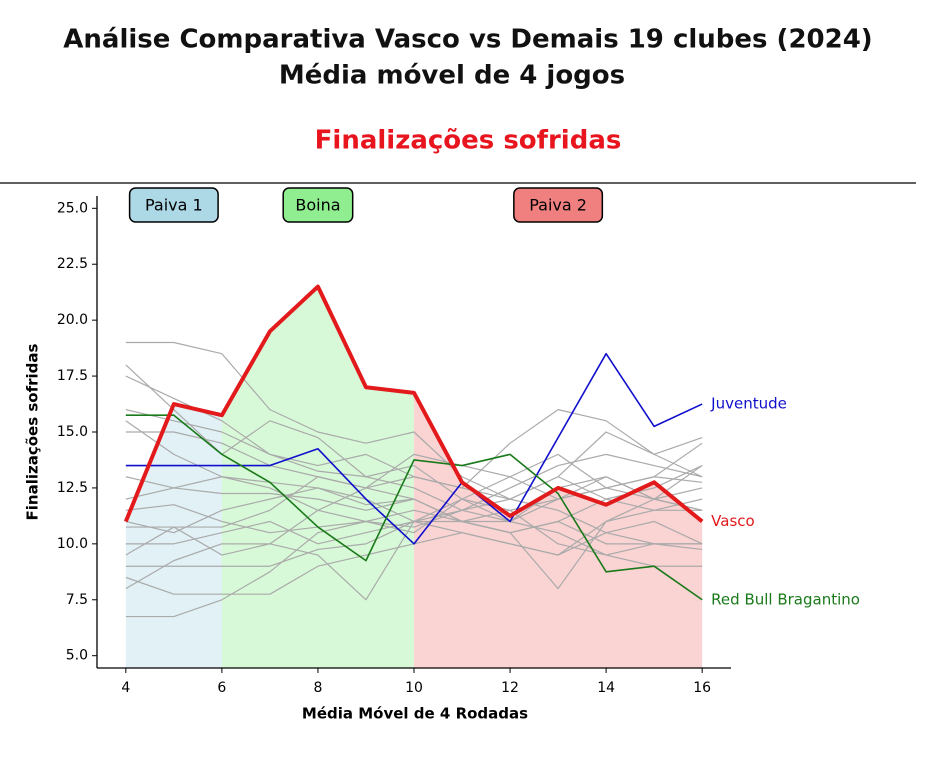  I want to click on x-axis-label: Média Móvel de 4 Rodadas, so click(415, 714).